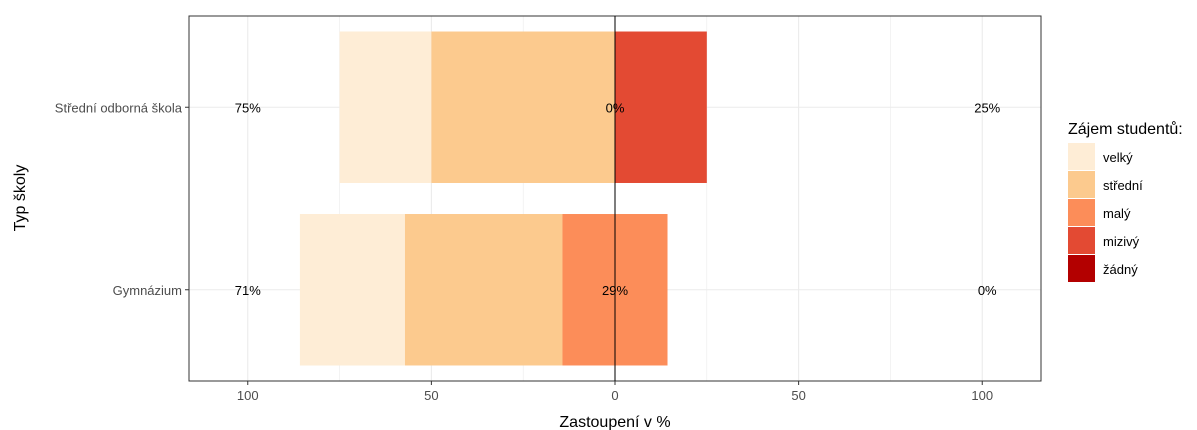  Describe the element at coordinates (987, 290) in the screenshot. I see `pct-label-right: 0%` at that location.